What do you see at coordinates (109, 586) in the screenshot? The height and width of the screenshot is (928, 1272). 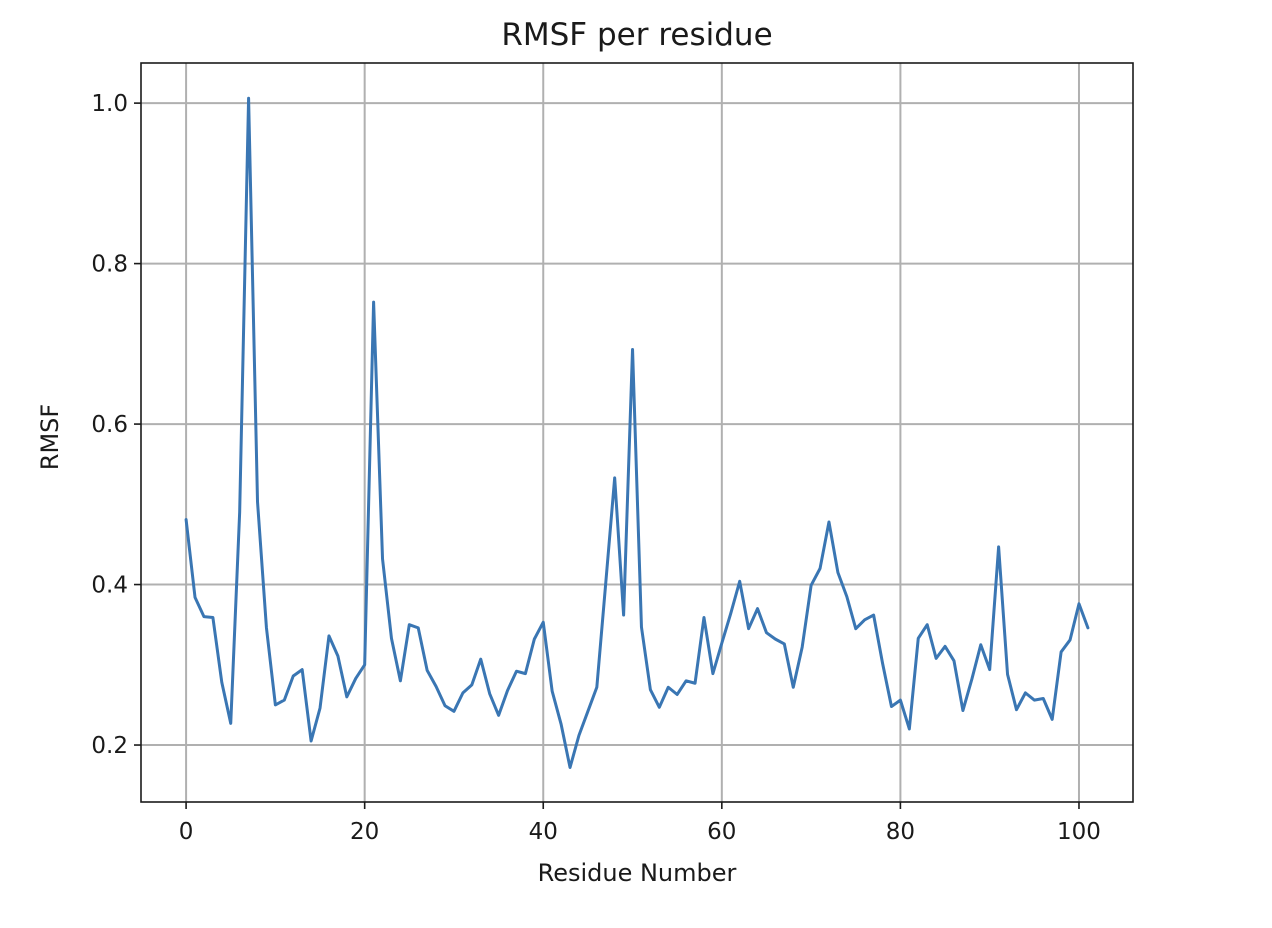 I see `y-tick-label: 0.4` at bounding box center [109, 586].